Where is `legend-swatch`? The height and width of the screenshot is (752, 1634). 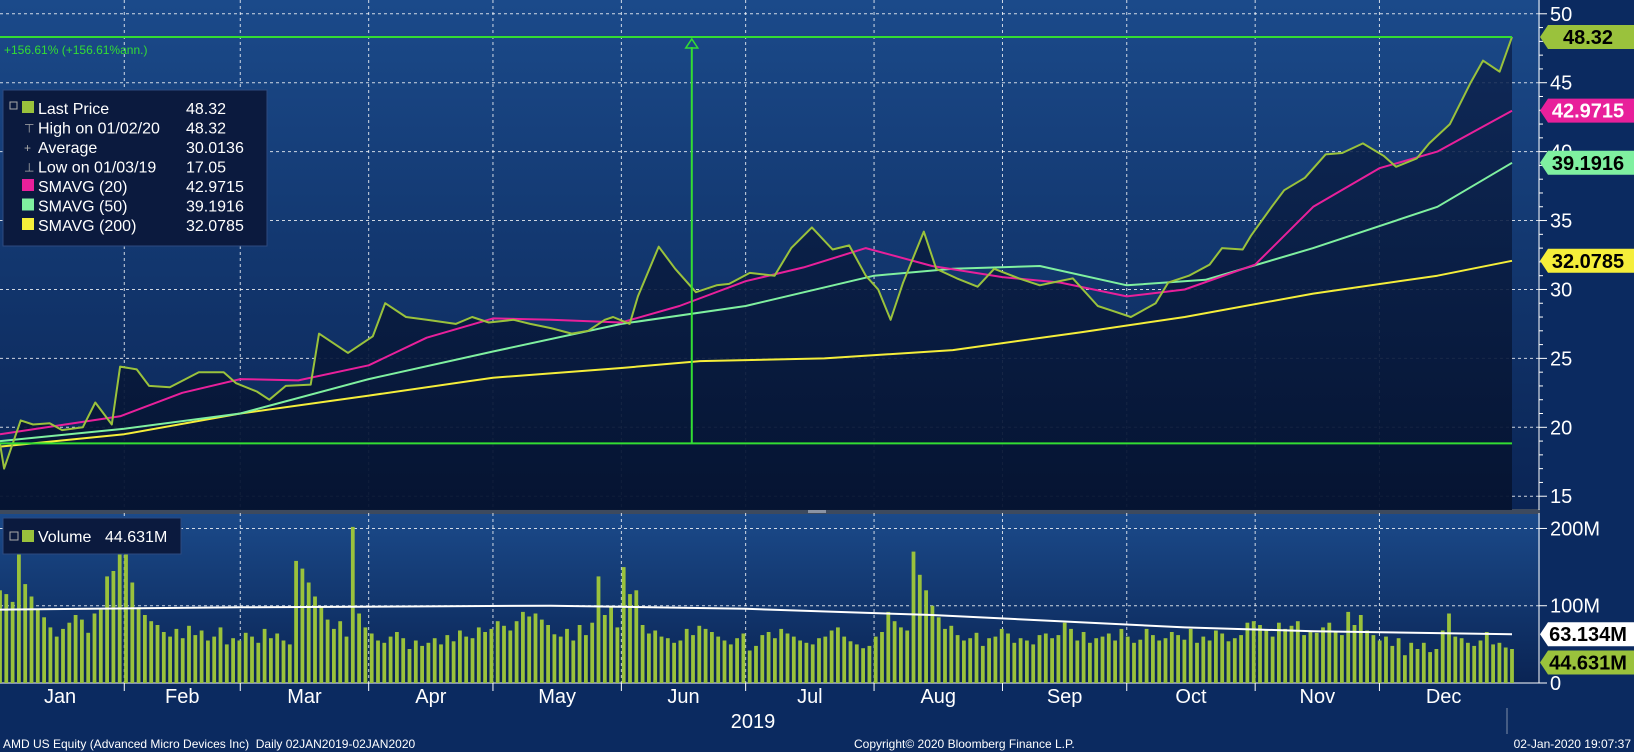 legend-swatch is located at coordinates (28, 185).